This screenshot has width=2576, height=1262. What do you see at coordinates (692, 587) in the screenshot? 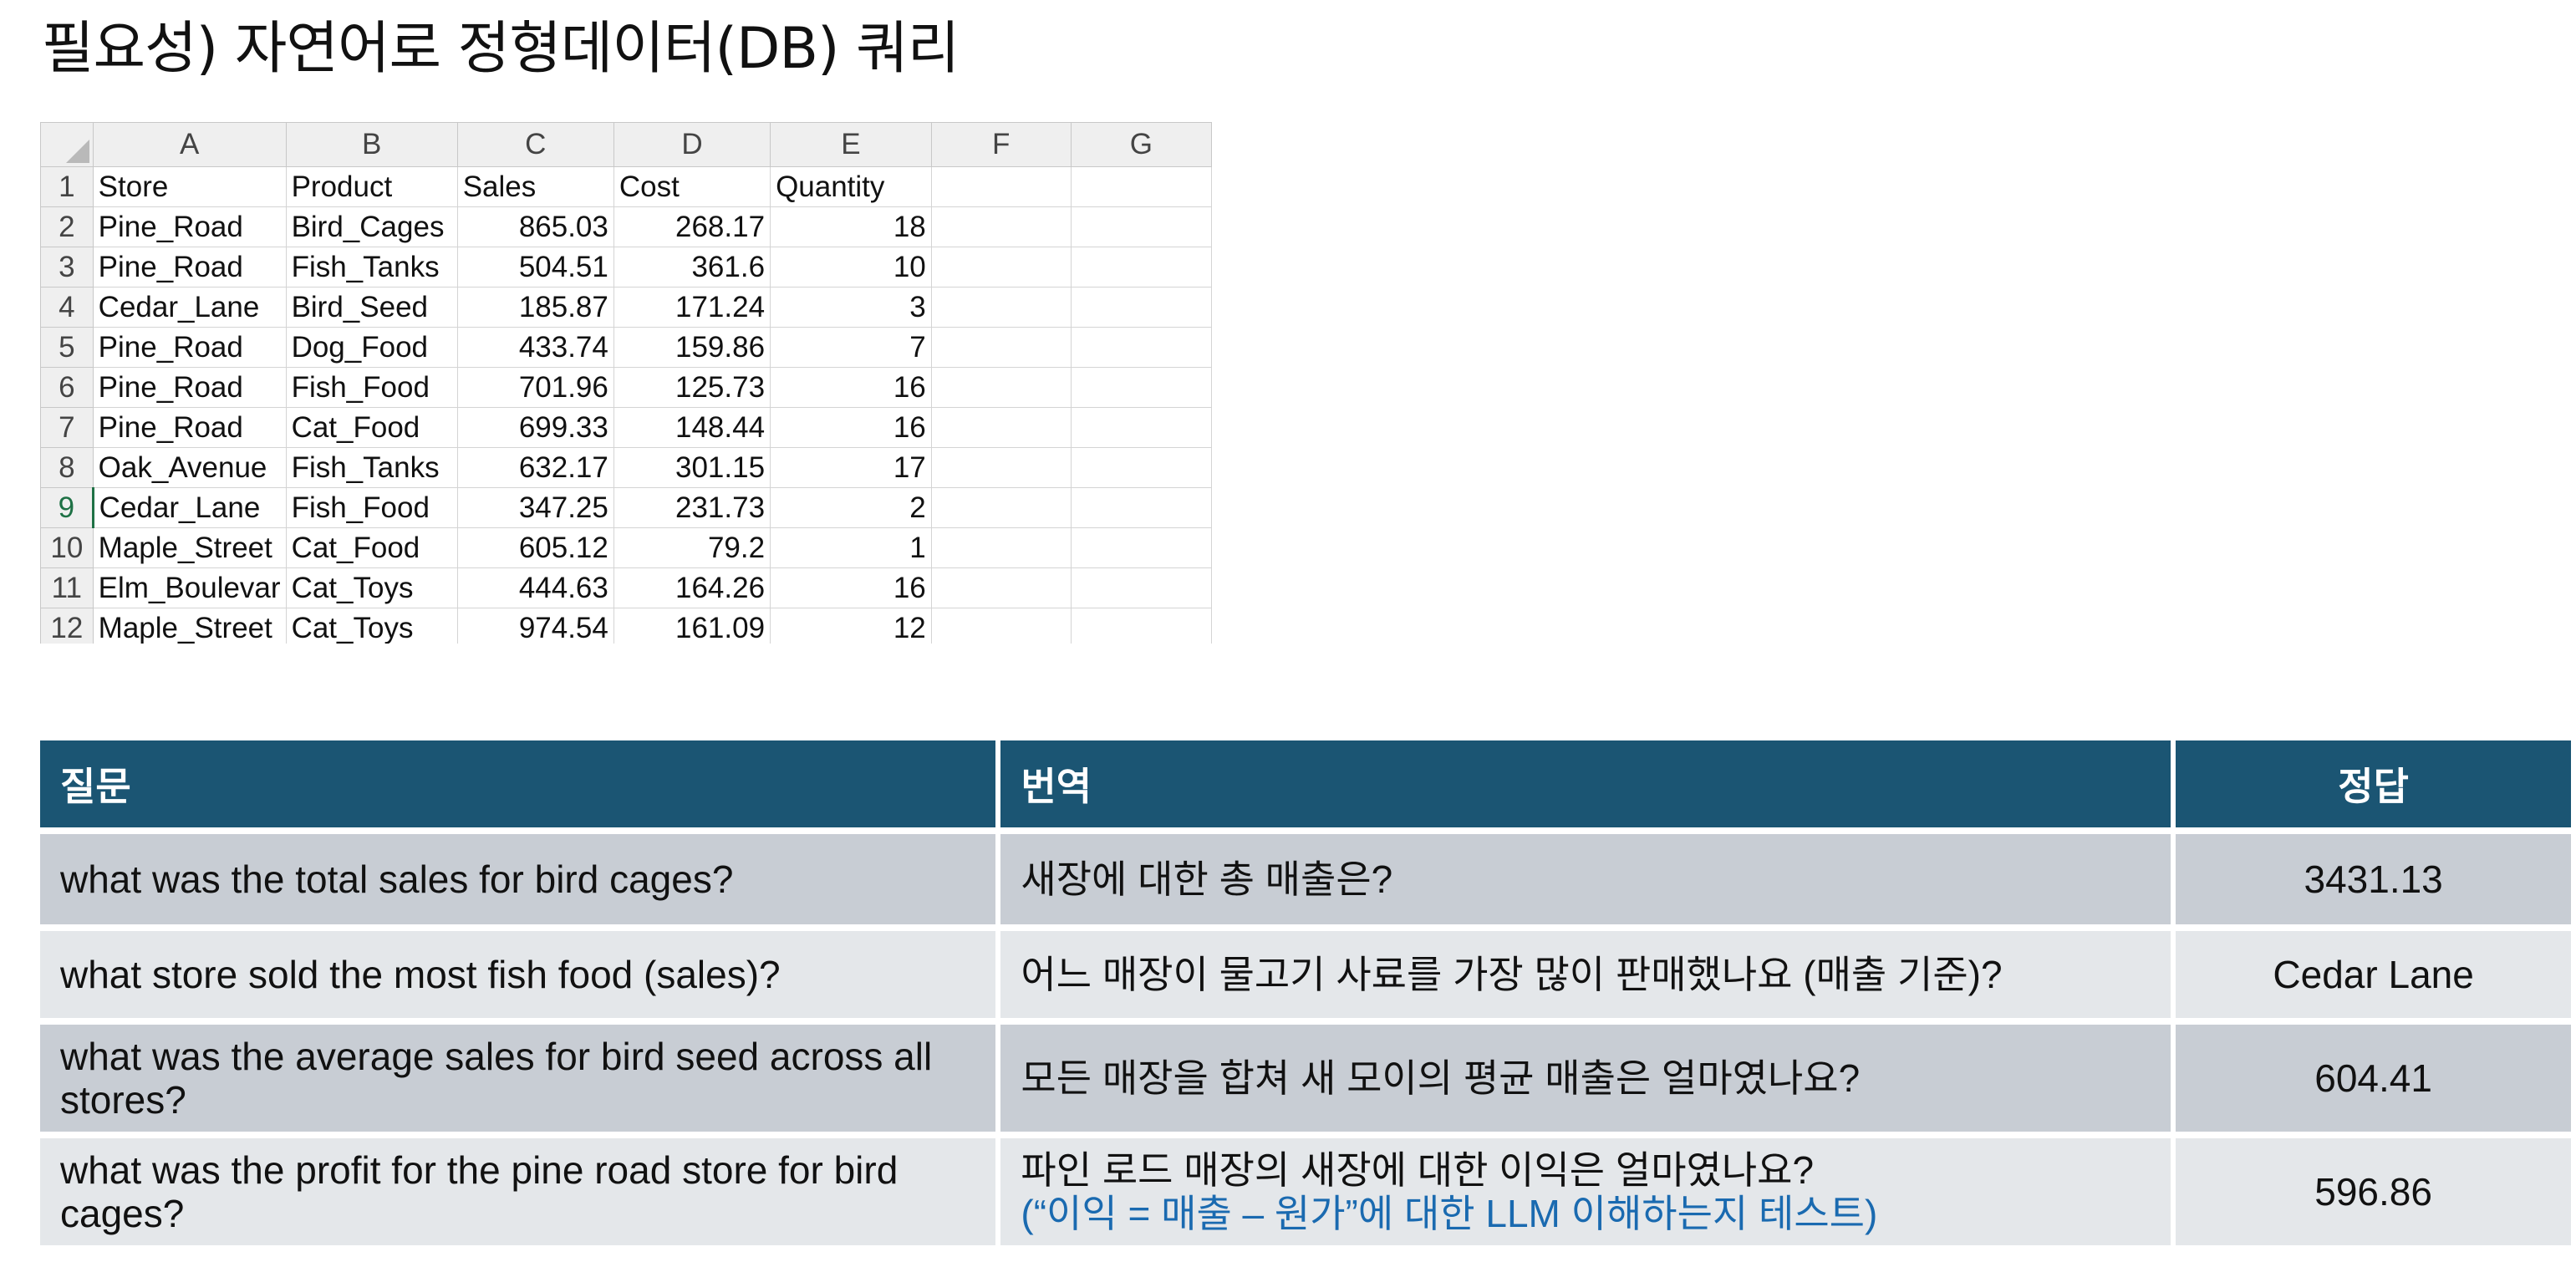
I see `cell-d11: 164.26` at bounding box center [692, 587].